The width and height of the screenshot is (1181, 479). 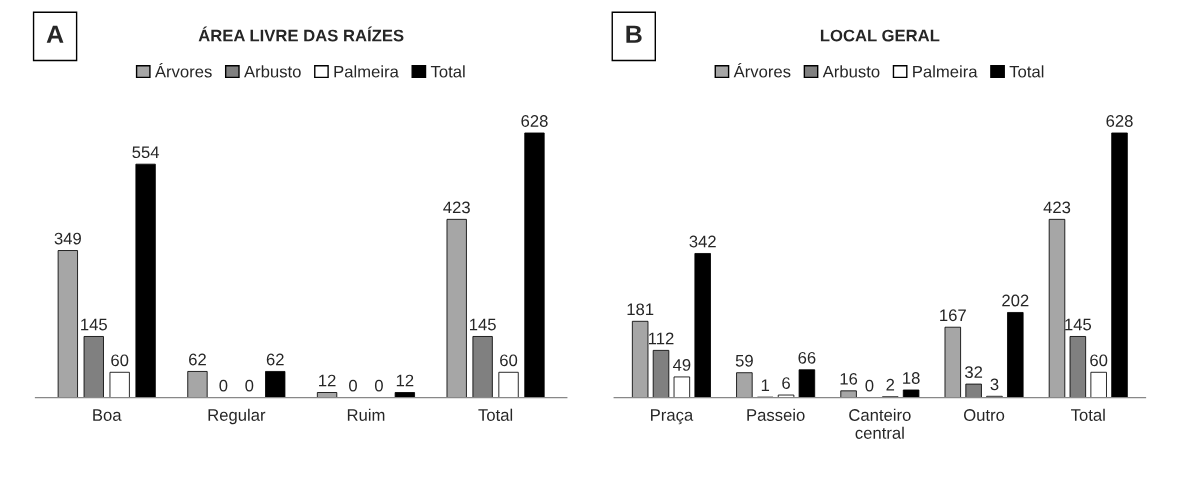 I want to click on data-label: 6, so click(x=786, y=383).